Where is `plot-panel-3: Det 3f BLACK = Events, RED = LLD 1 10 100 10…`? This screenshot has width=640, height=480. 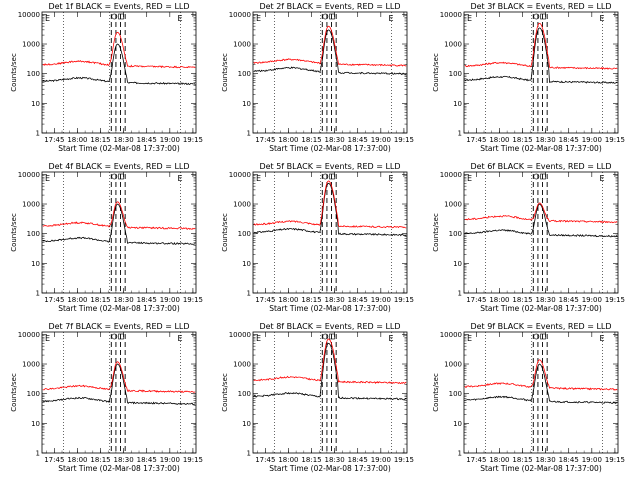
plot-panel-3: Det 3f BLACK = Events, RED = LLD 1 10 100 10… is located at coordinates (528, 77).